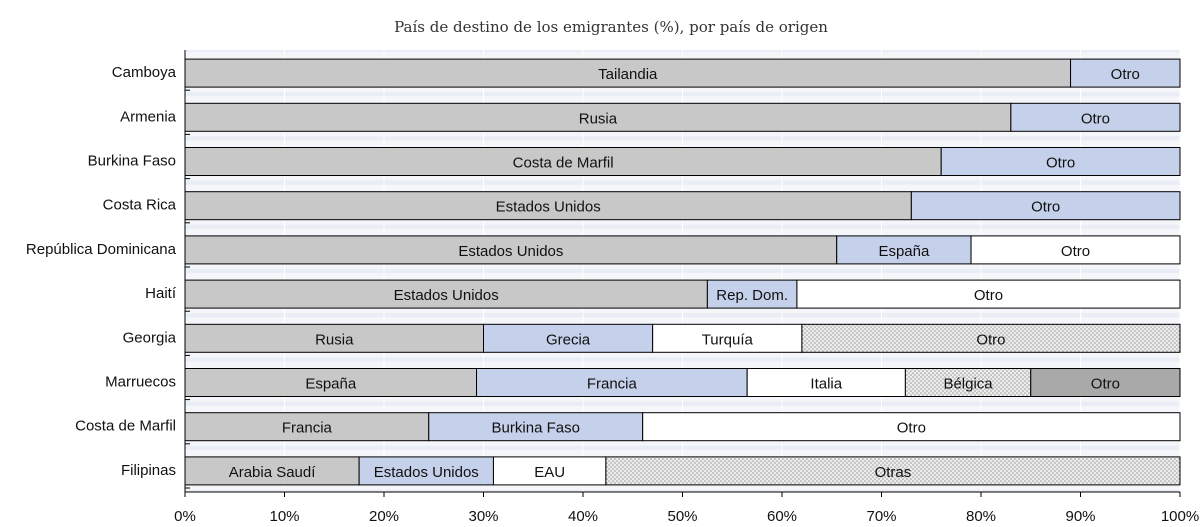  Describe the element at coordinates (150, 337) in the screenshot. I see `y-tick-label: Georgia` at that location.